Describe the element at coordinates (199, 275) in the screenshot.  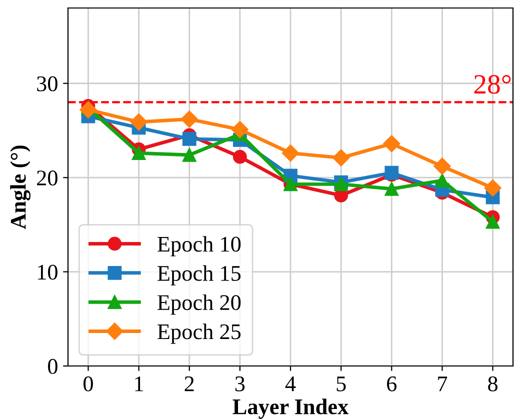
I see `legend-label: Epoch 15` at that location.